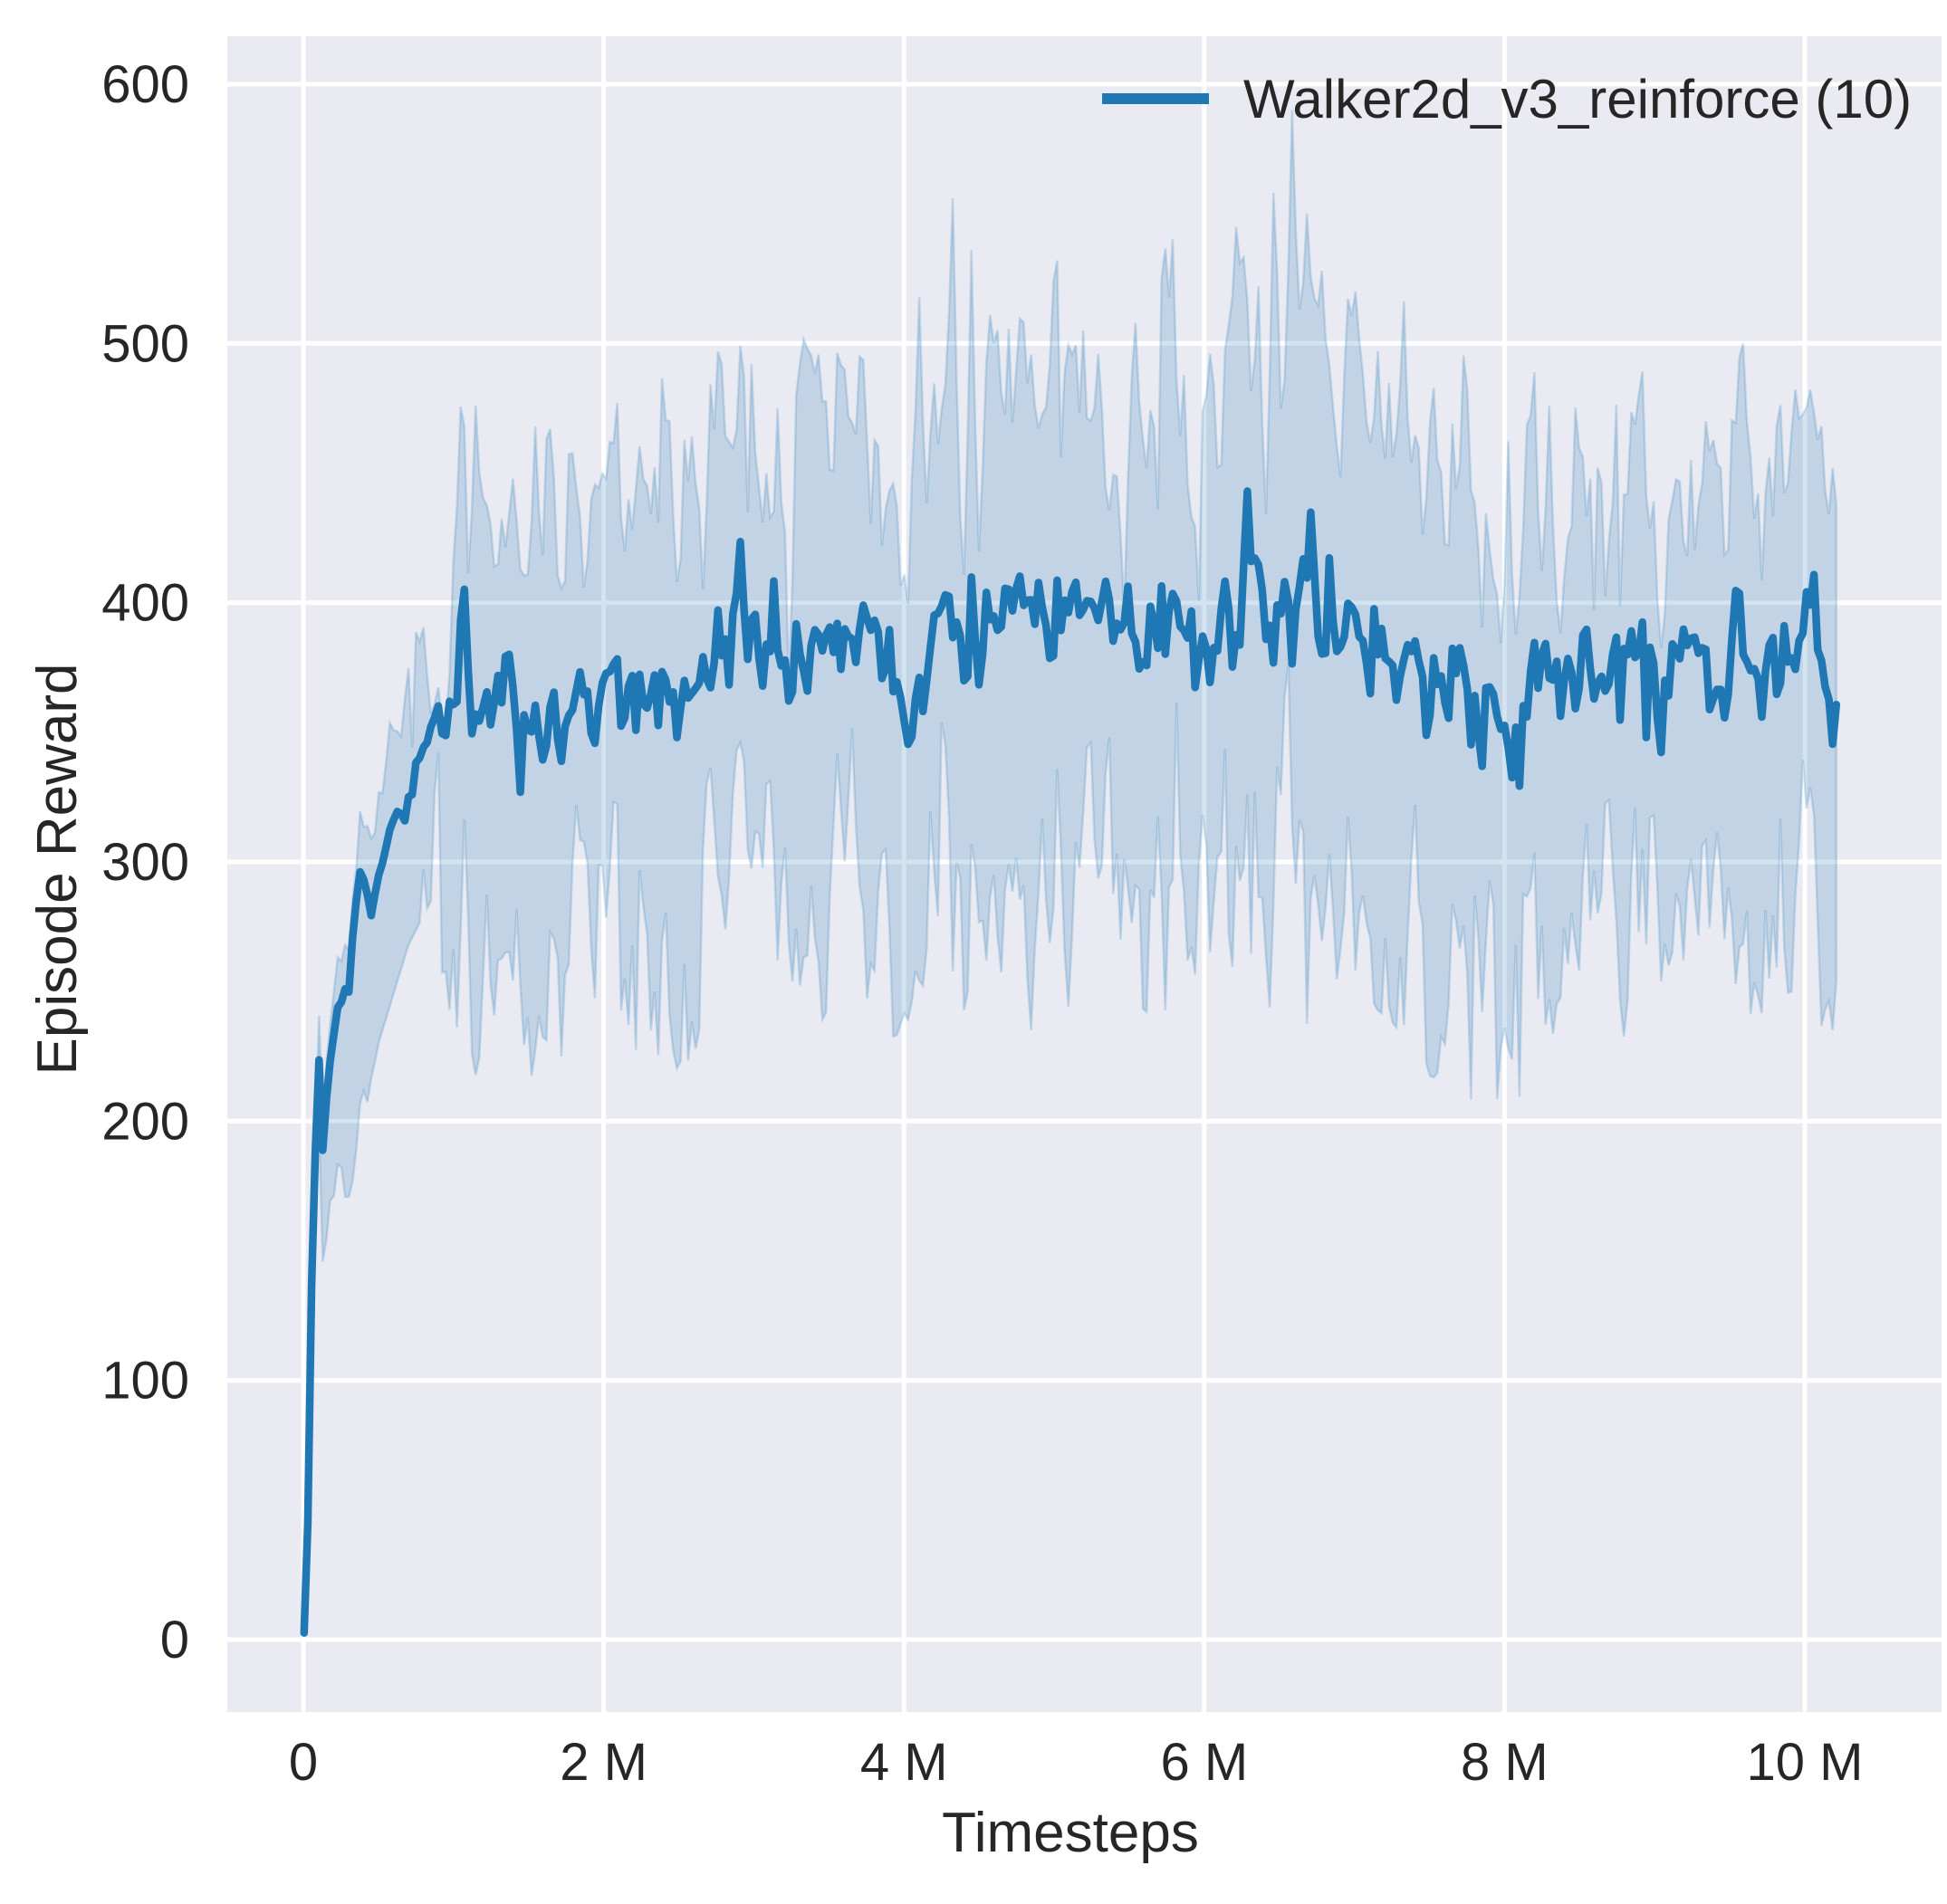  Describe the element at coordinates (1505, 1762) in the screenshot. I see `svg-text: 8 M` at that location.